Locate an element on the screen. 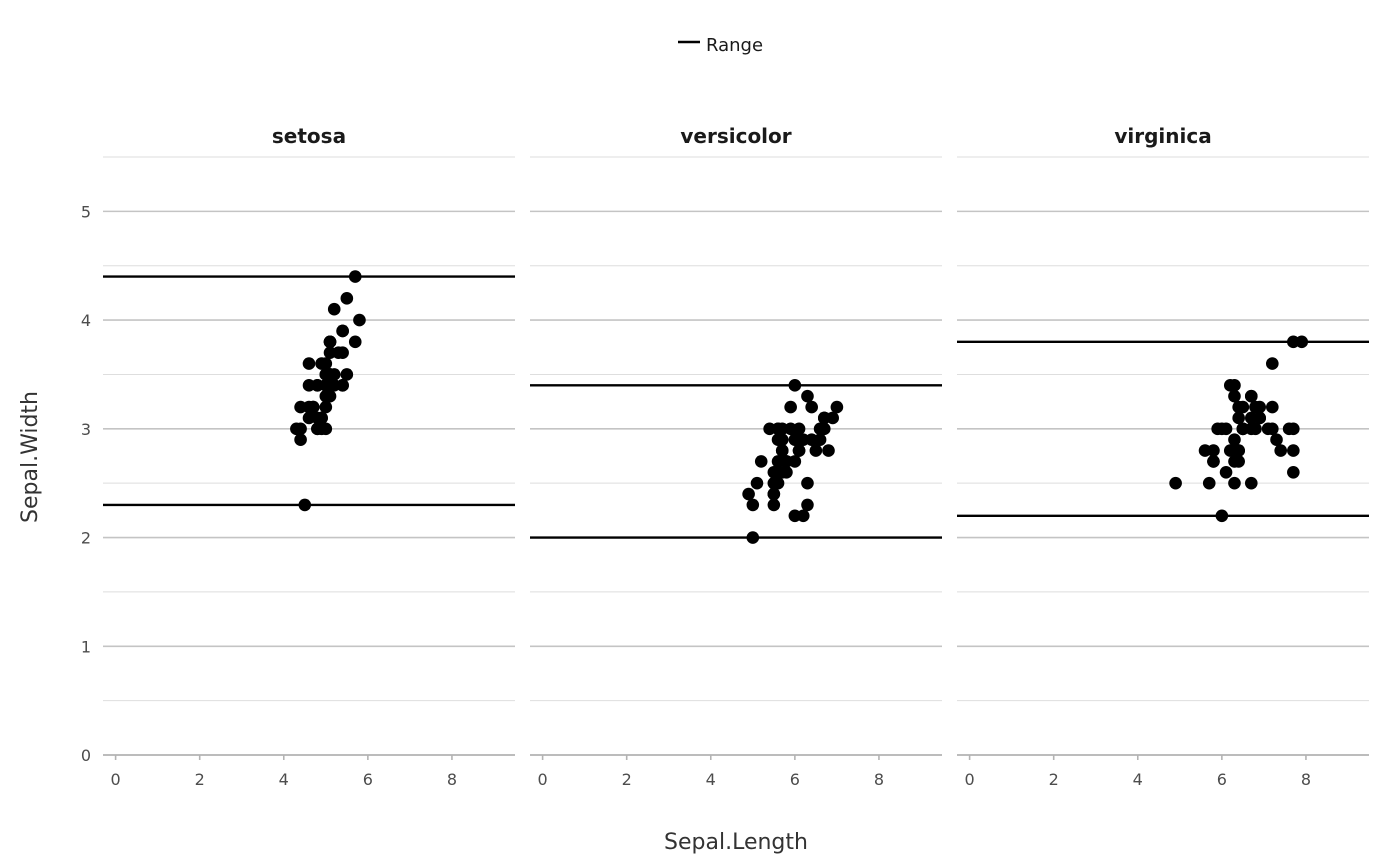 This screenshot has width=1400, height=866. y-tick-label: 2 is located at coordinates (86, 538).